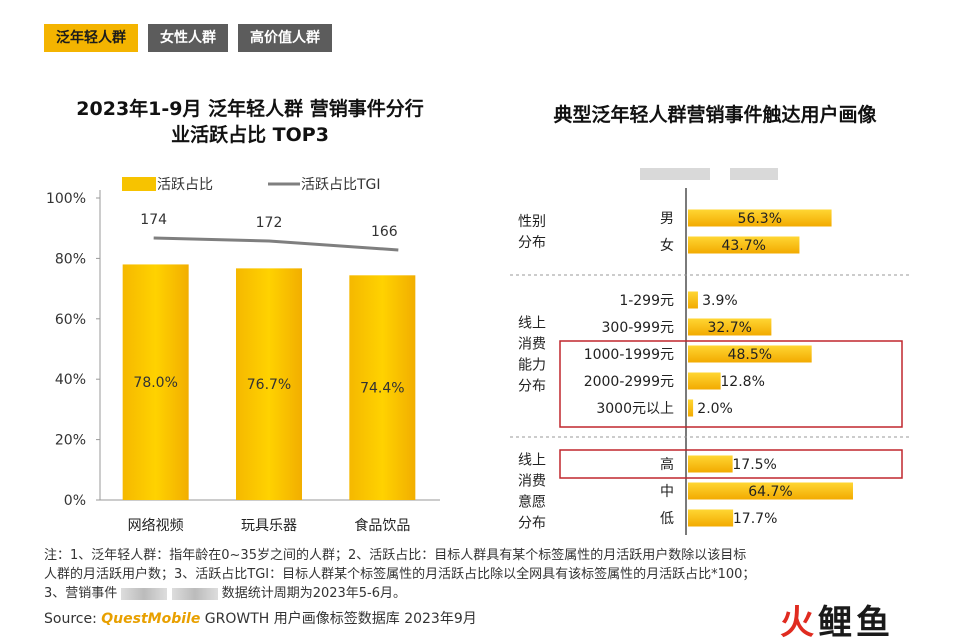 The image size is (960, 642). Describe the element at coordinates (799, 622) in the screenshot. I see `logo-part1: 火` at that location.